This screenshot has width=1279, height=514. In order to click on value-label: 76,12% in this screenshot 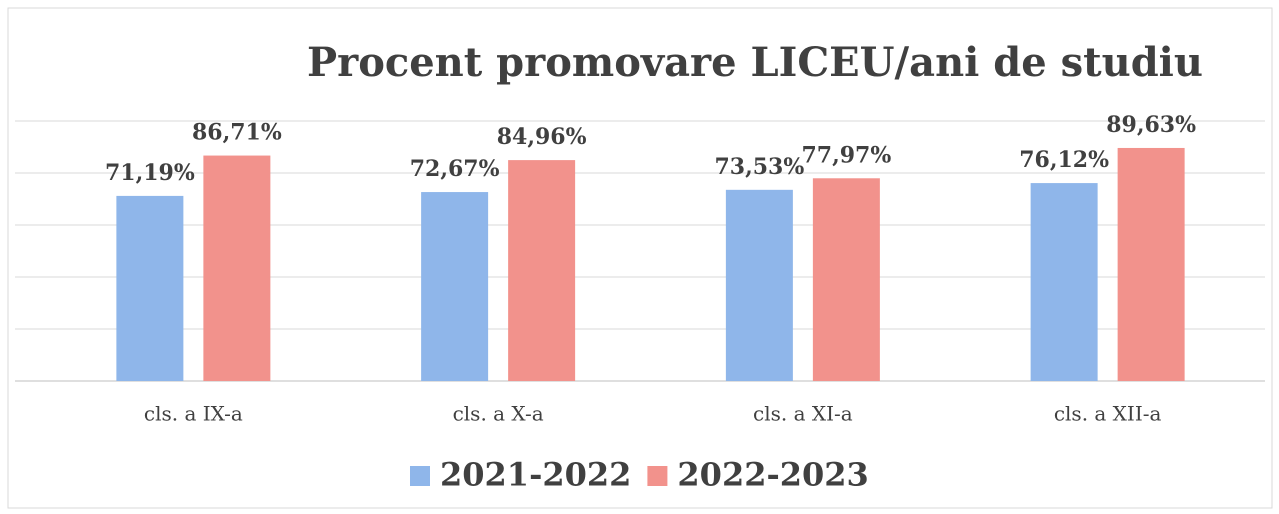, I will do `click(1064, 160)`.